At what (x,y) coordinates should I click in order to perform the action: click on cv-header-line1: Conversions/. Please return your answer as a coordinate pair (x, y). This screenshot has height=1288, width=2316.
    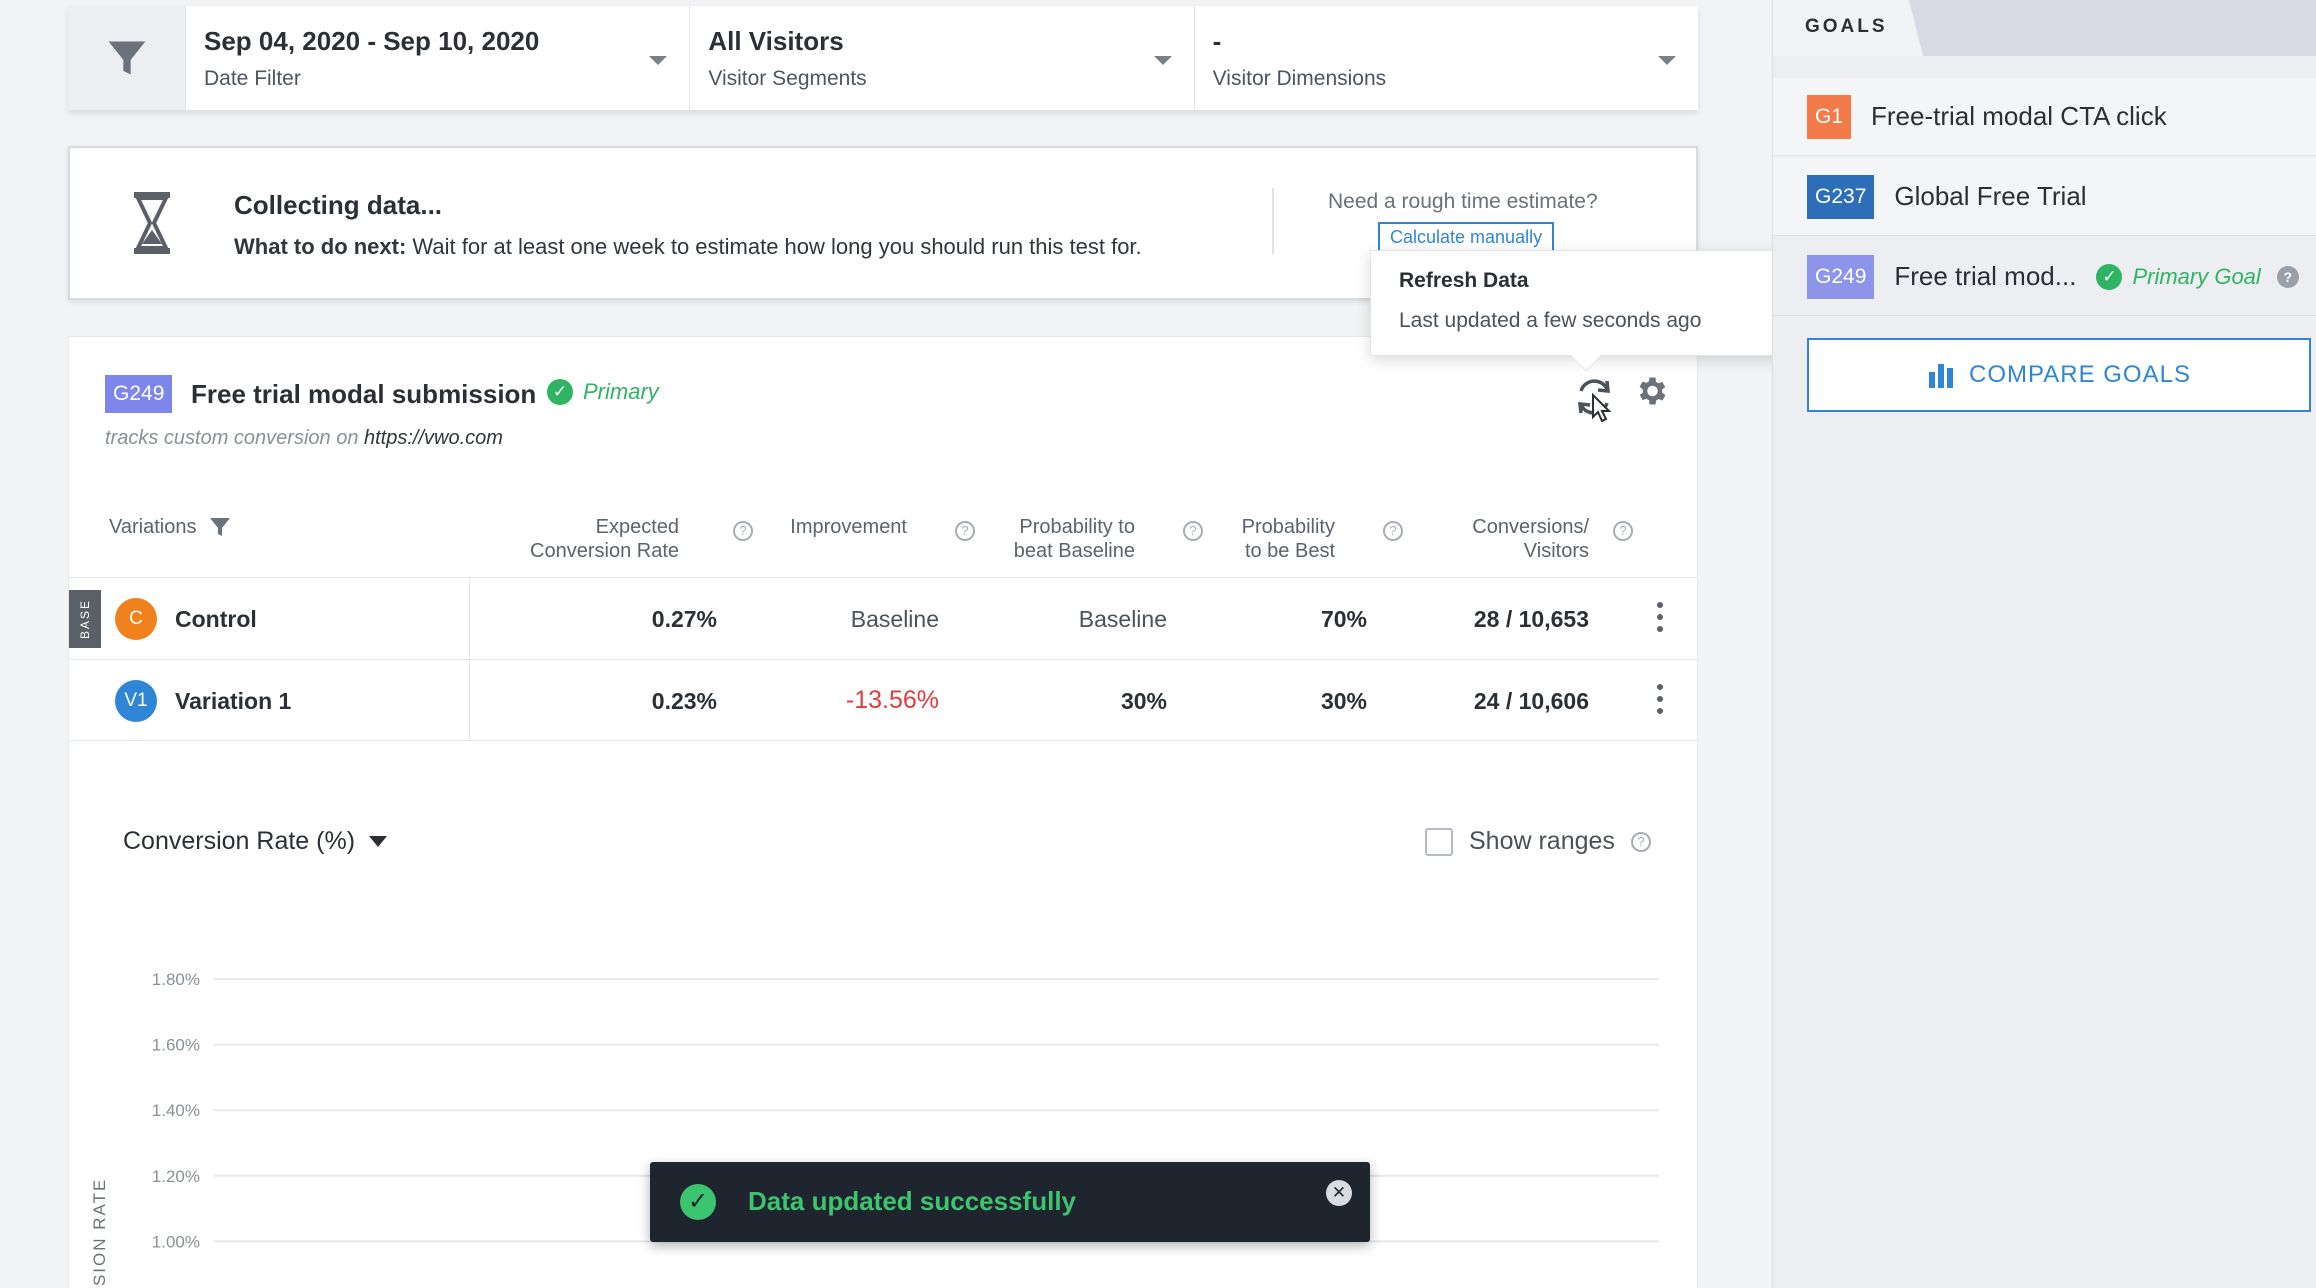
    Looking at the image, I should click on (1530, 527).